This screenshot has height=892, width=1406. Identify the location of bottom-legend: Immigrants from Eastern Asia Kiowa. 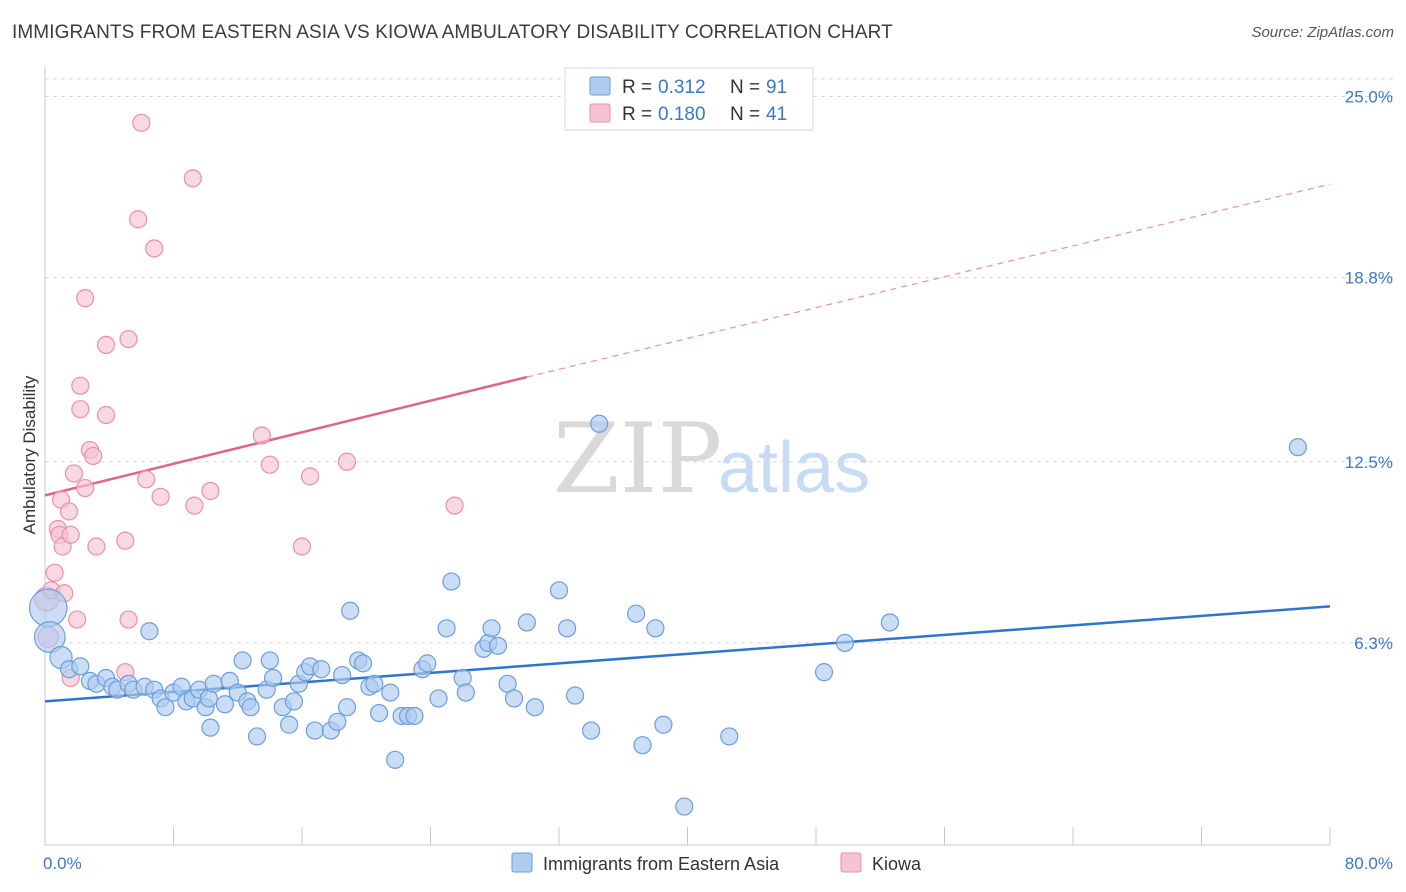
(716, 863).